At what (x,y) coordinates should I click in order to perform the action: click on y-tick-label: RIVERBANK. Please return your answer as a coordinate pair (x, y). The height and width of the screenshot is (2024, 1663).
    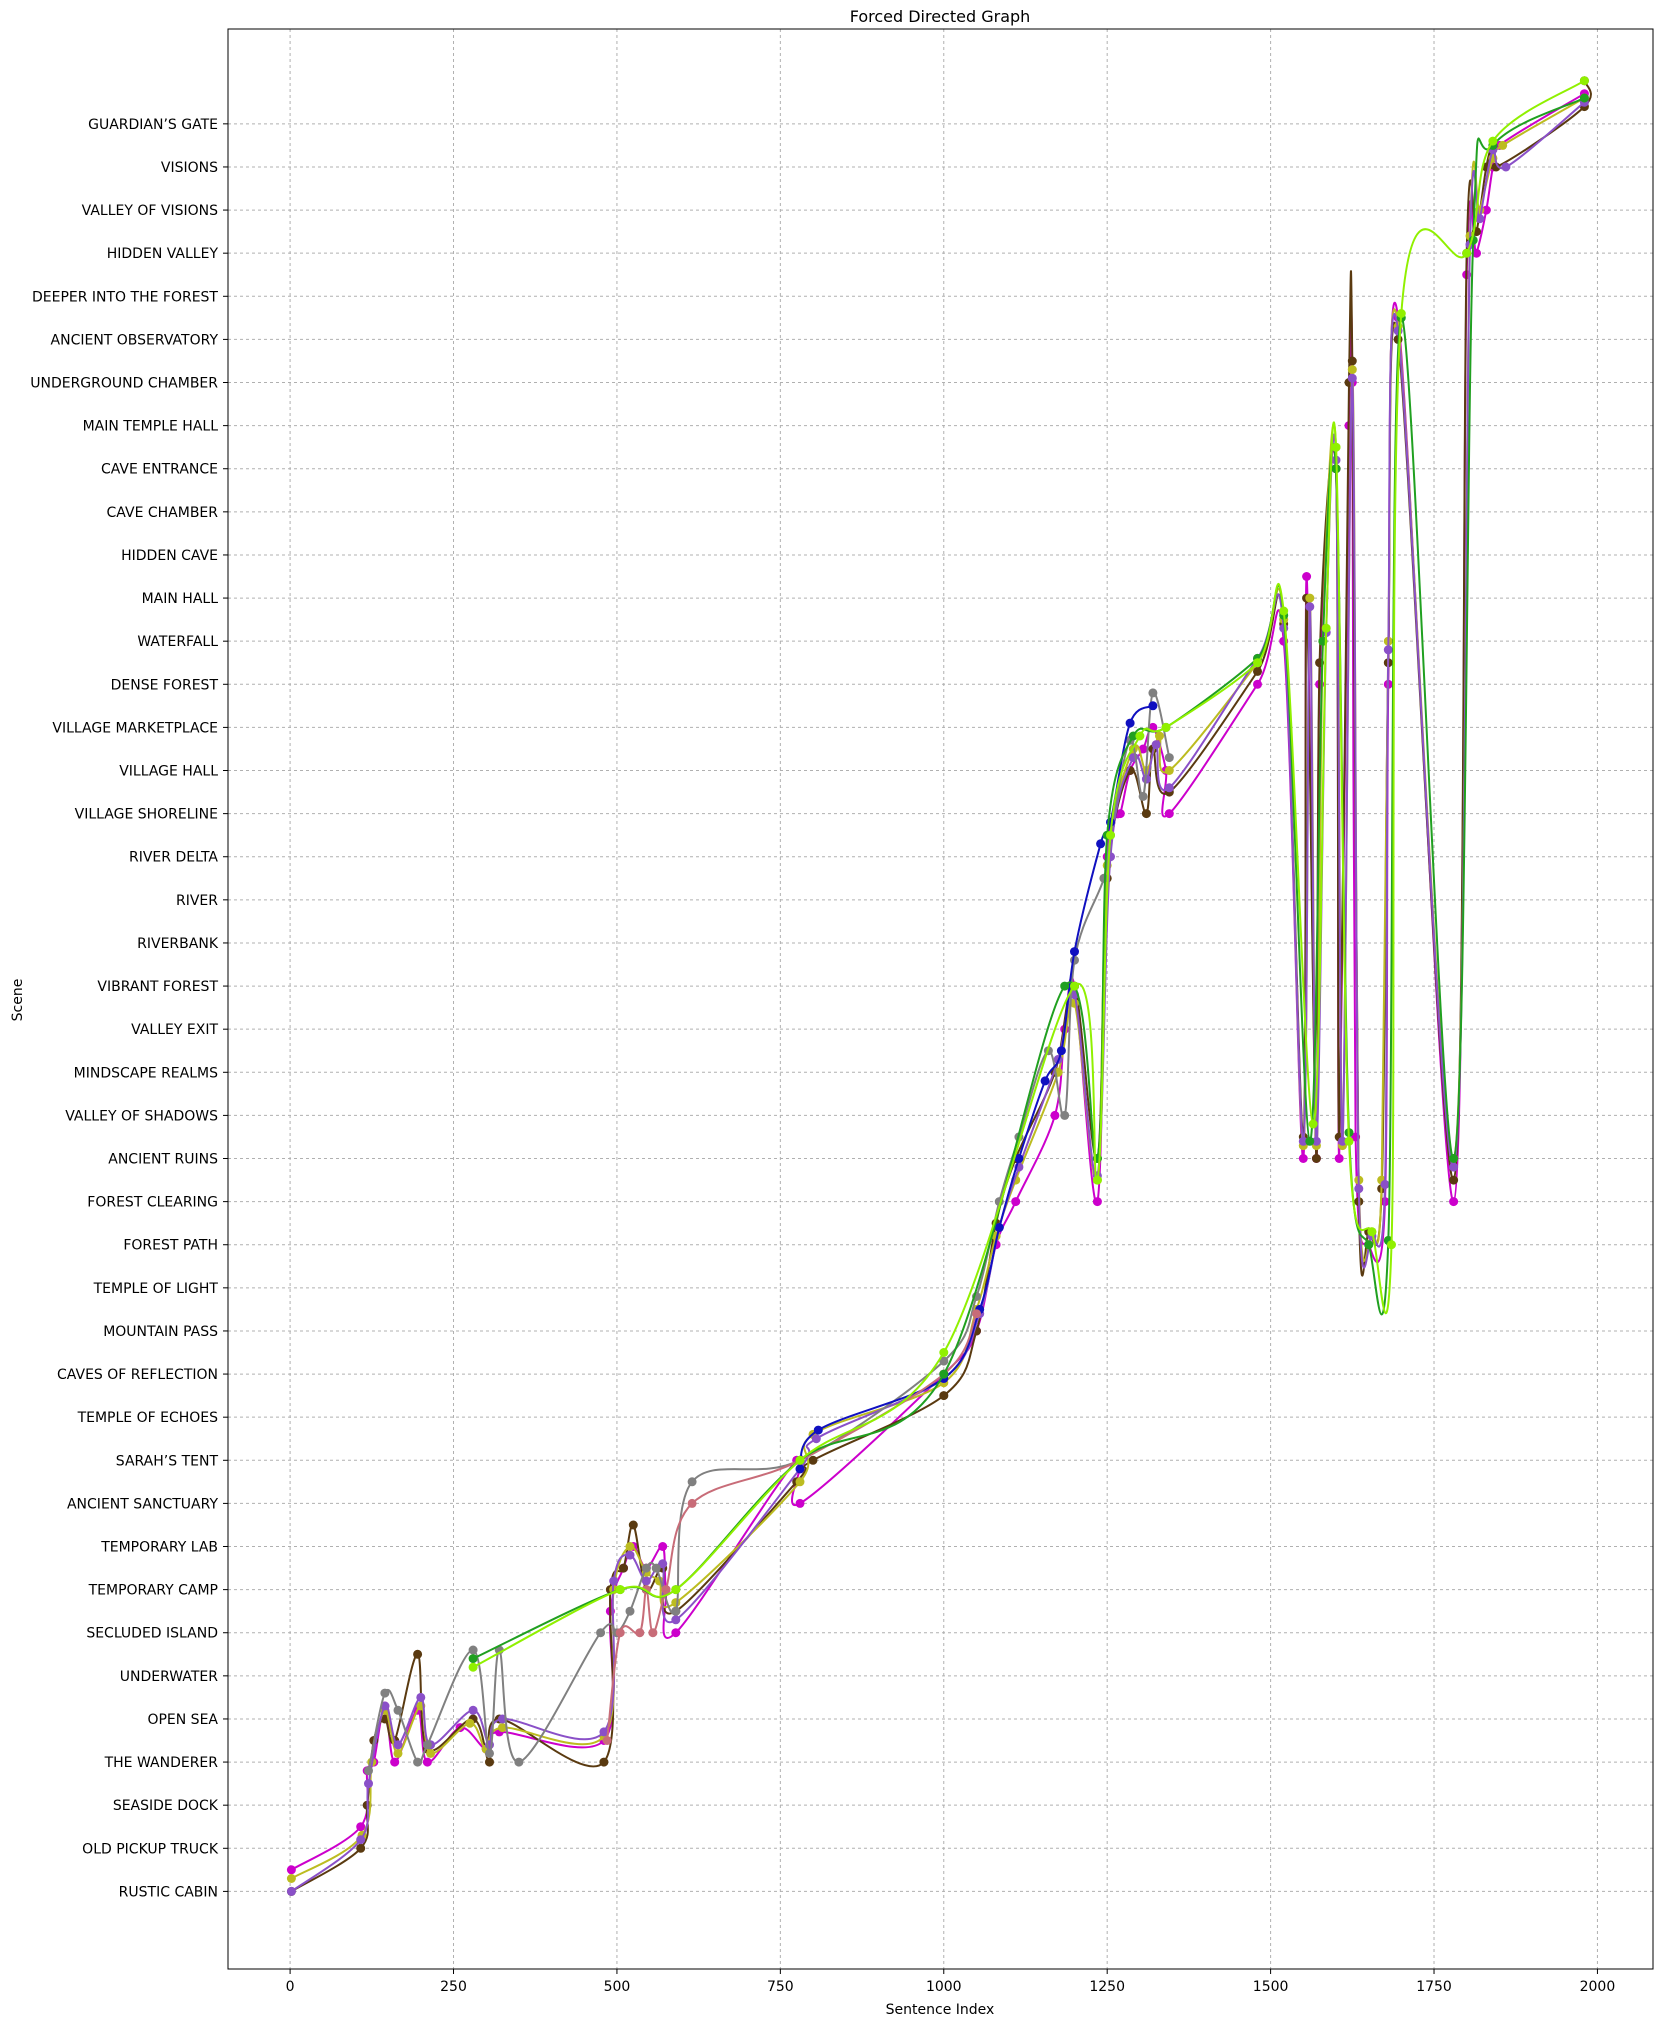
    Looking at the image, I should click on (178, 944).